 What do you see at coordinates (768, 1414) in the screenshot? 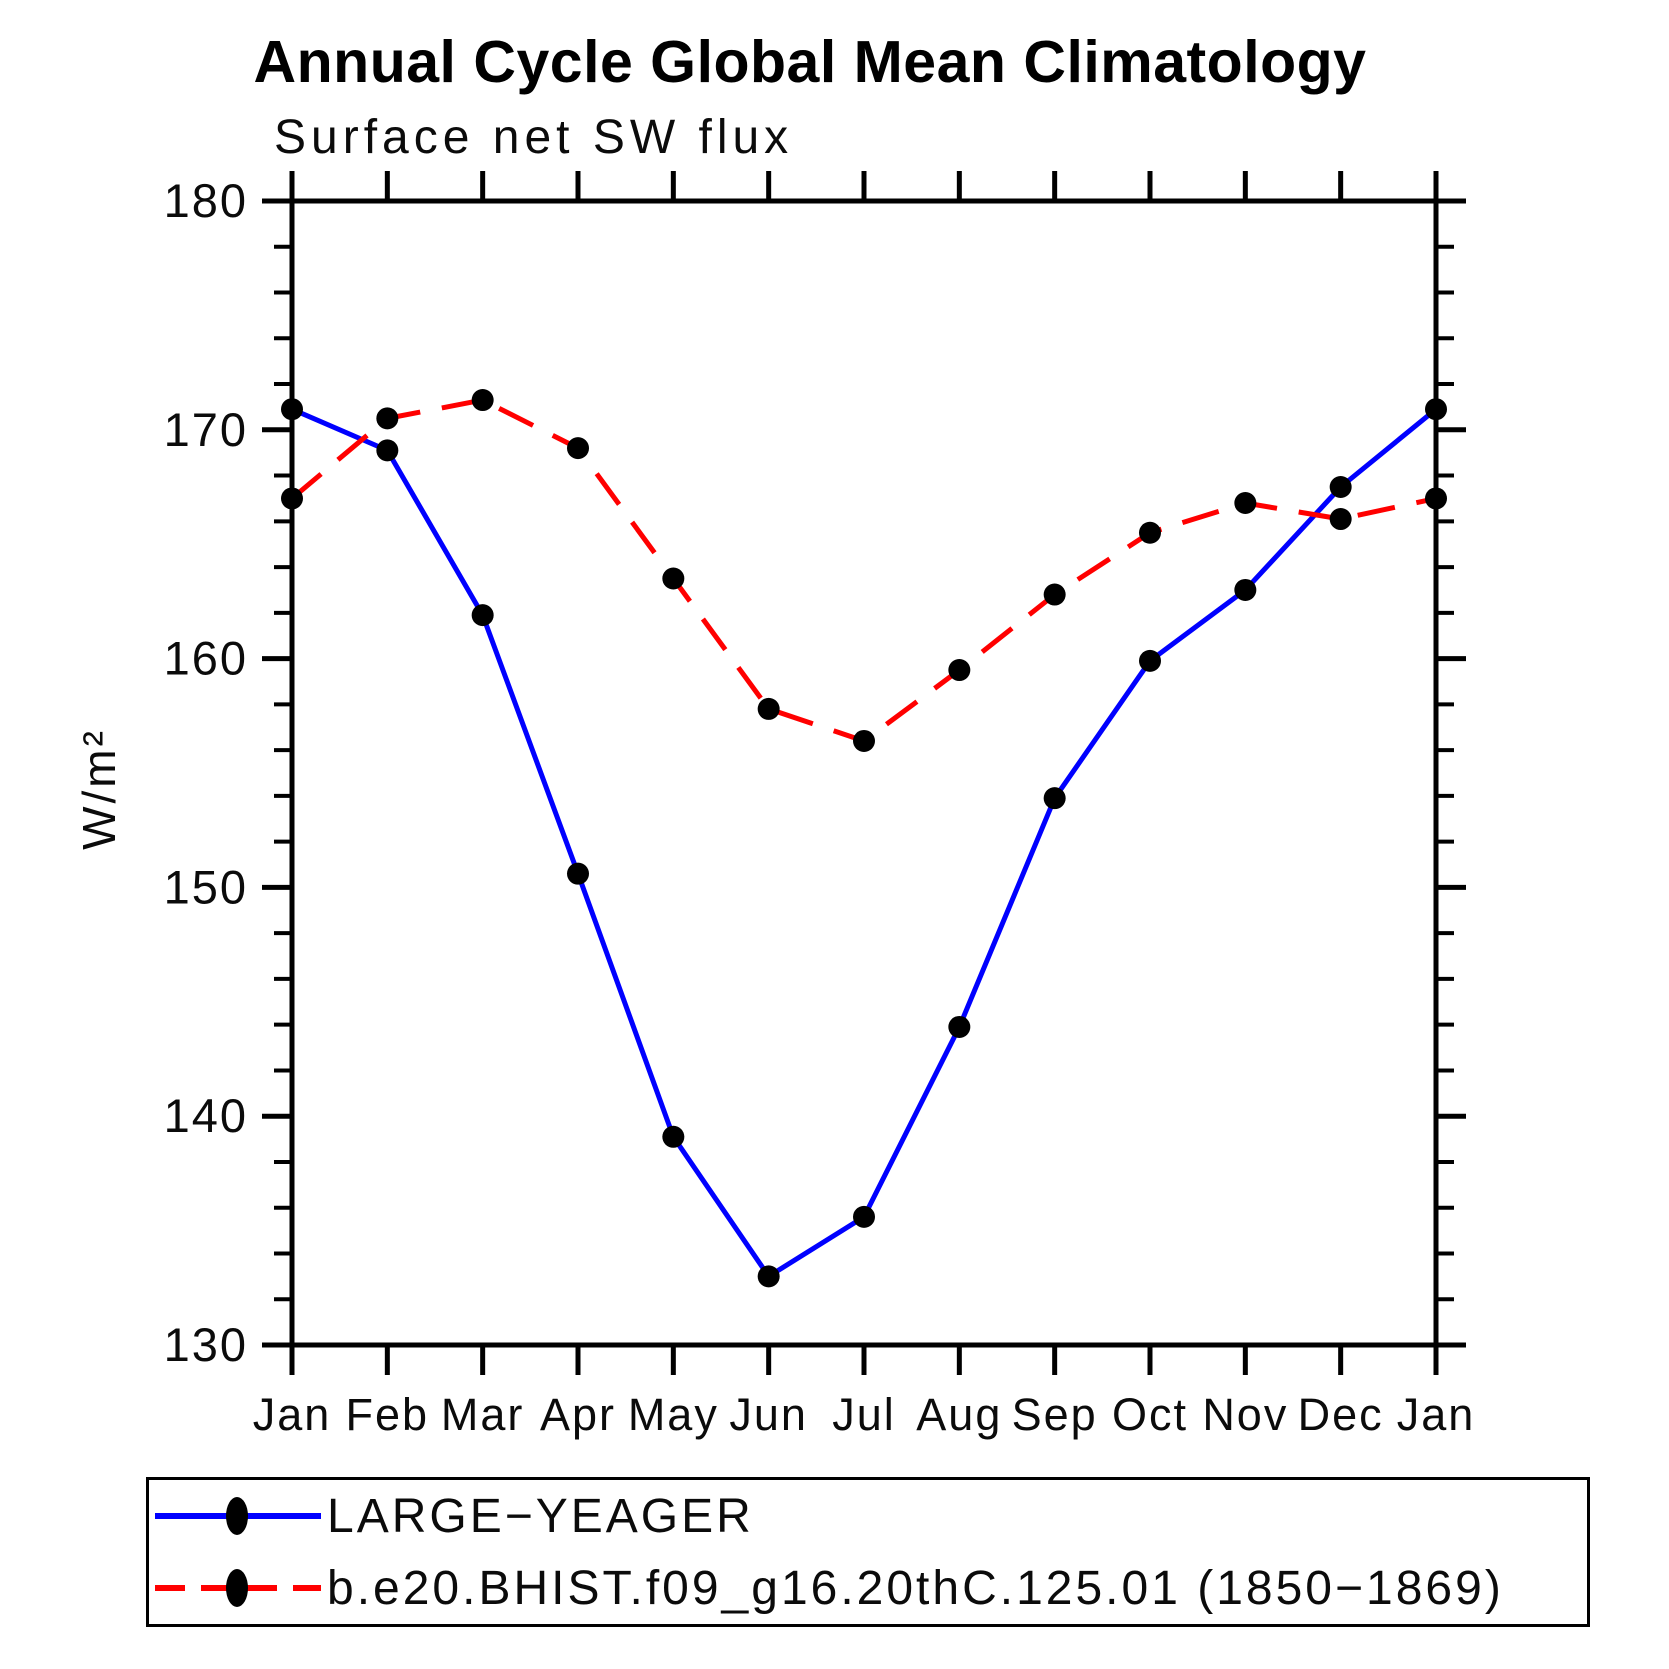
I see `x-tick-label: Jun` at bounding box center [768, 1414].